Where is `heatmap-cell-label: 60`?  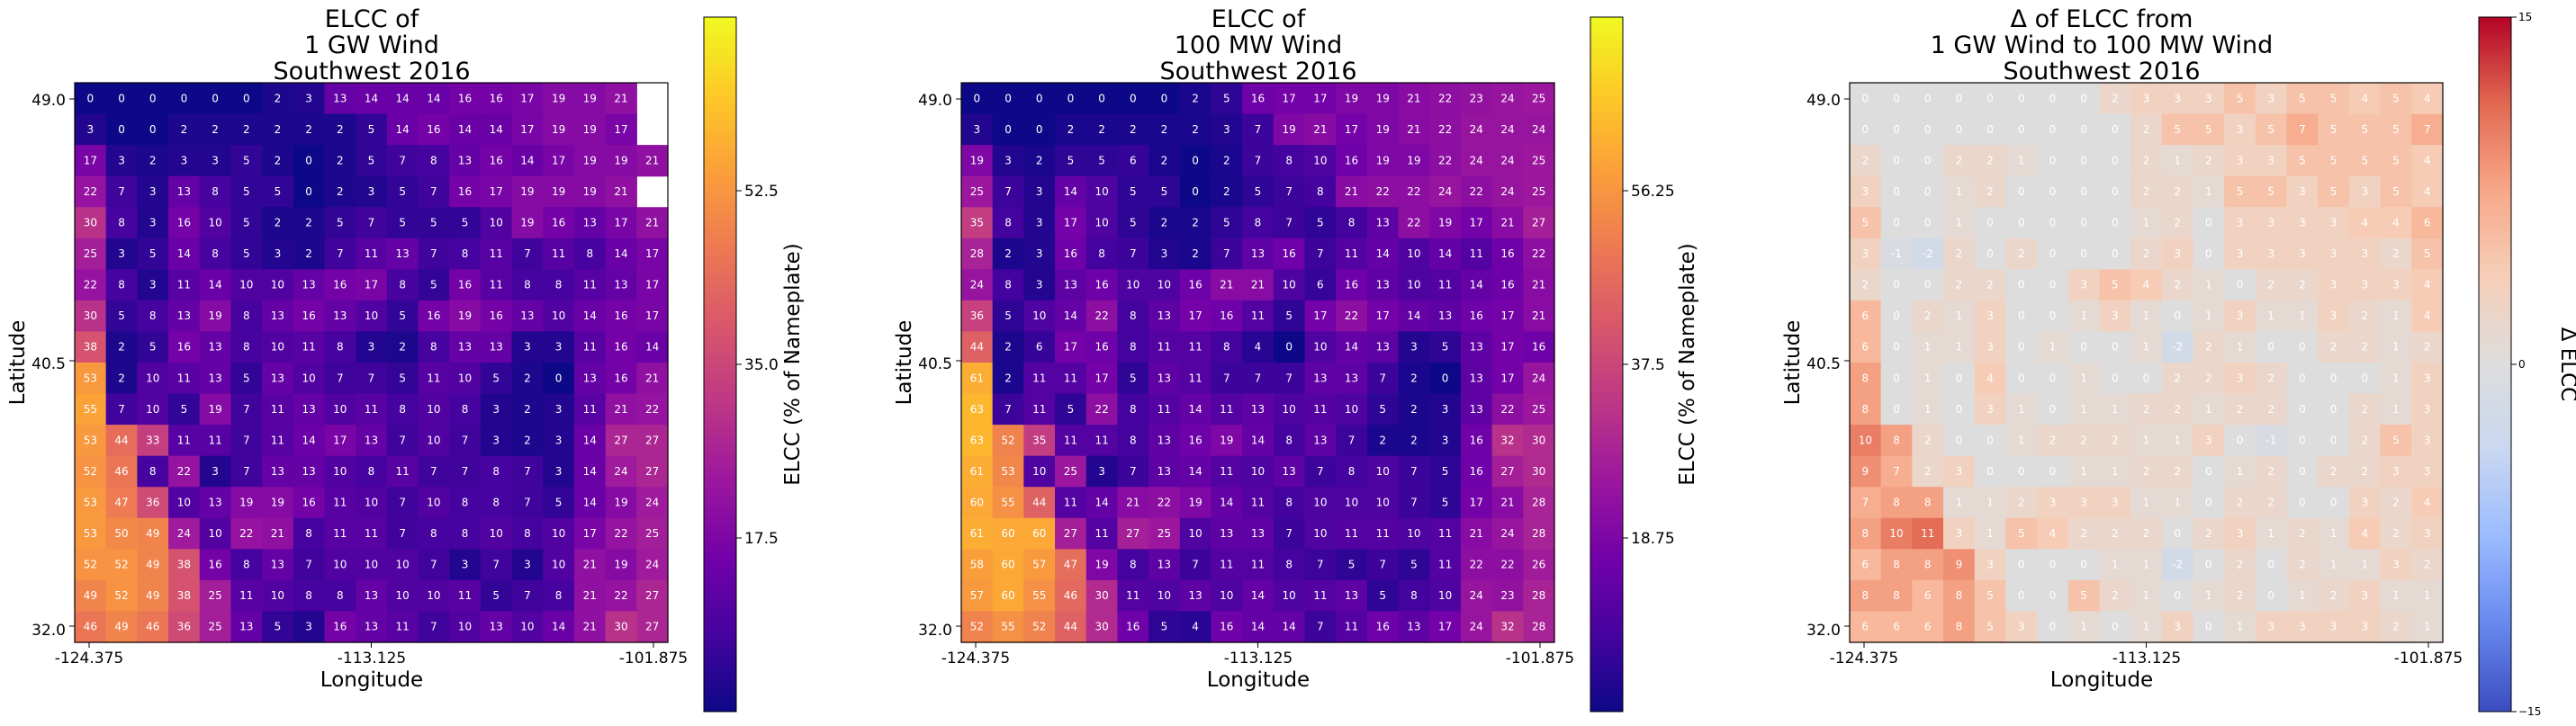
heatmap-cell-label: 60 is located at coordinates (977, 503).